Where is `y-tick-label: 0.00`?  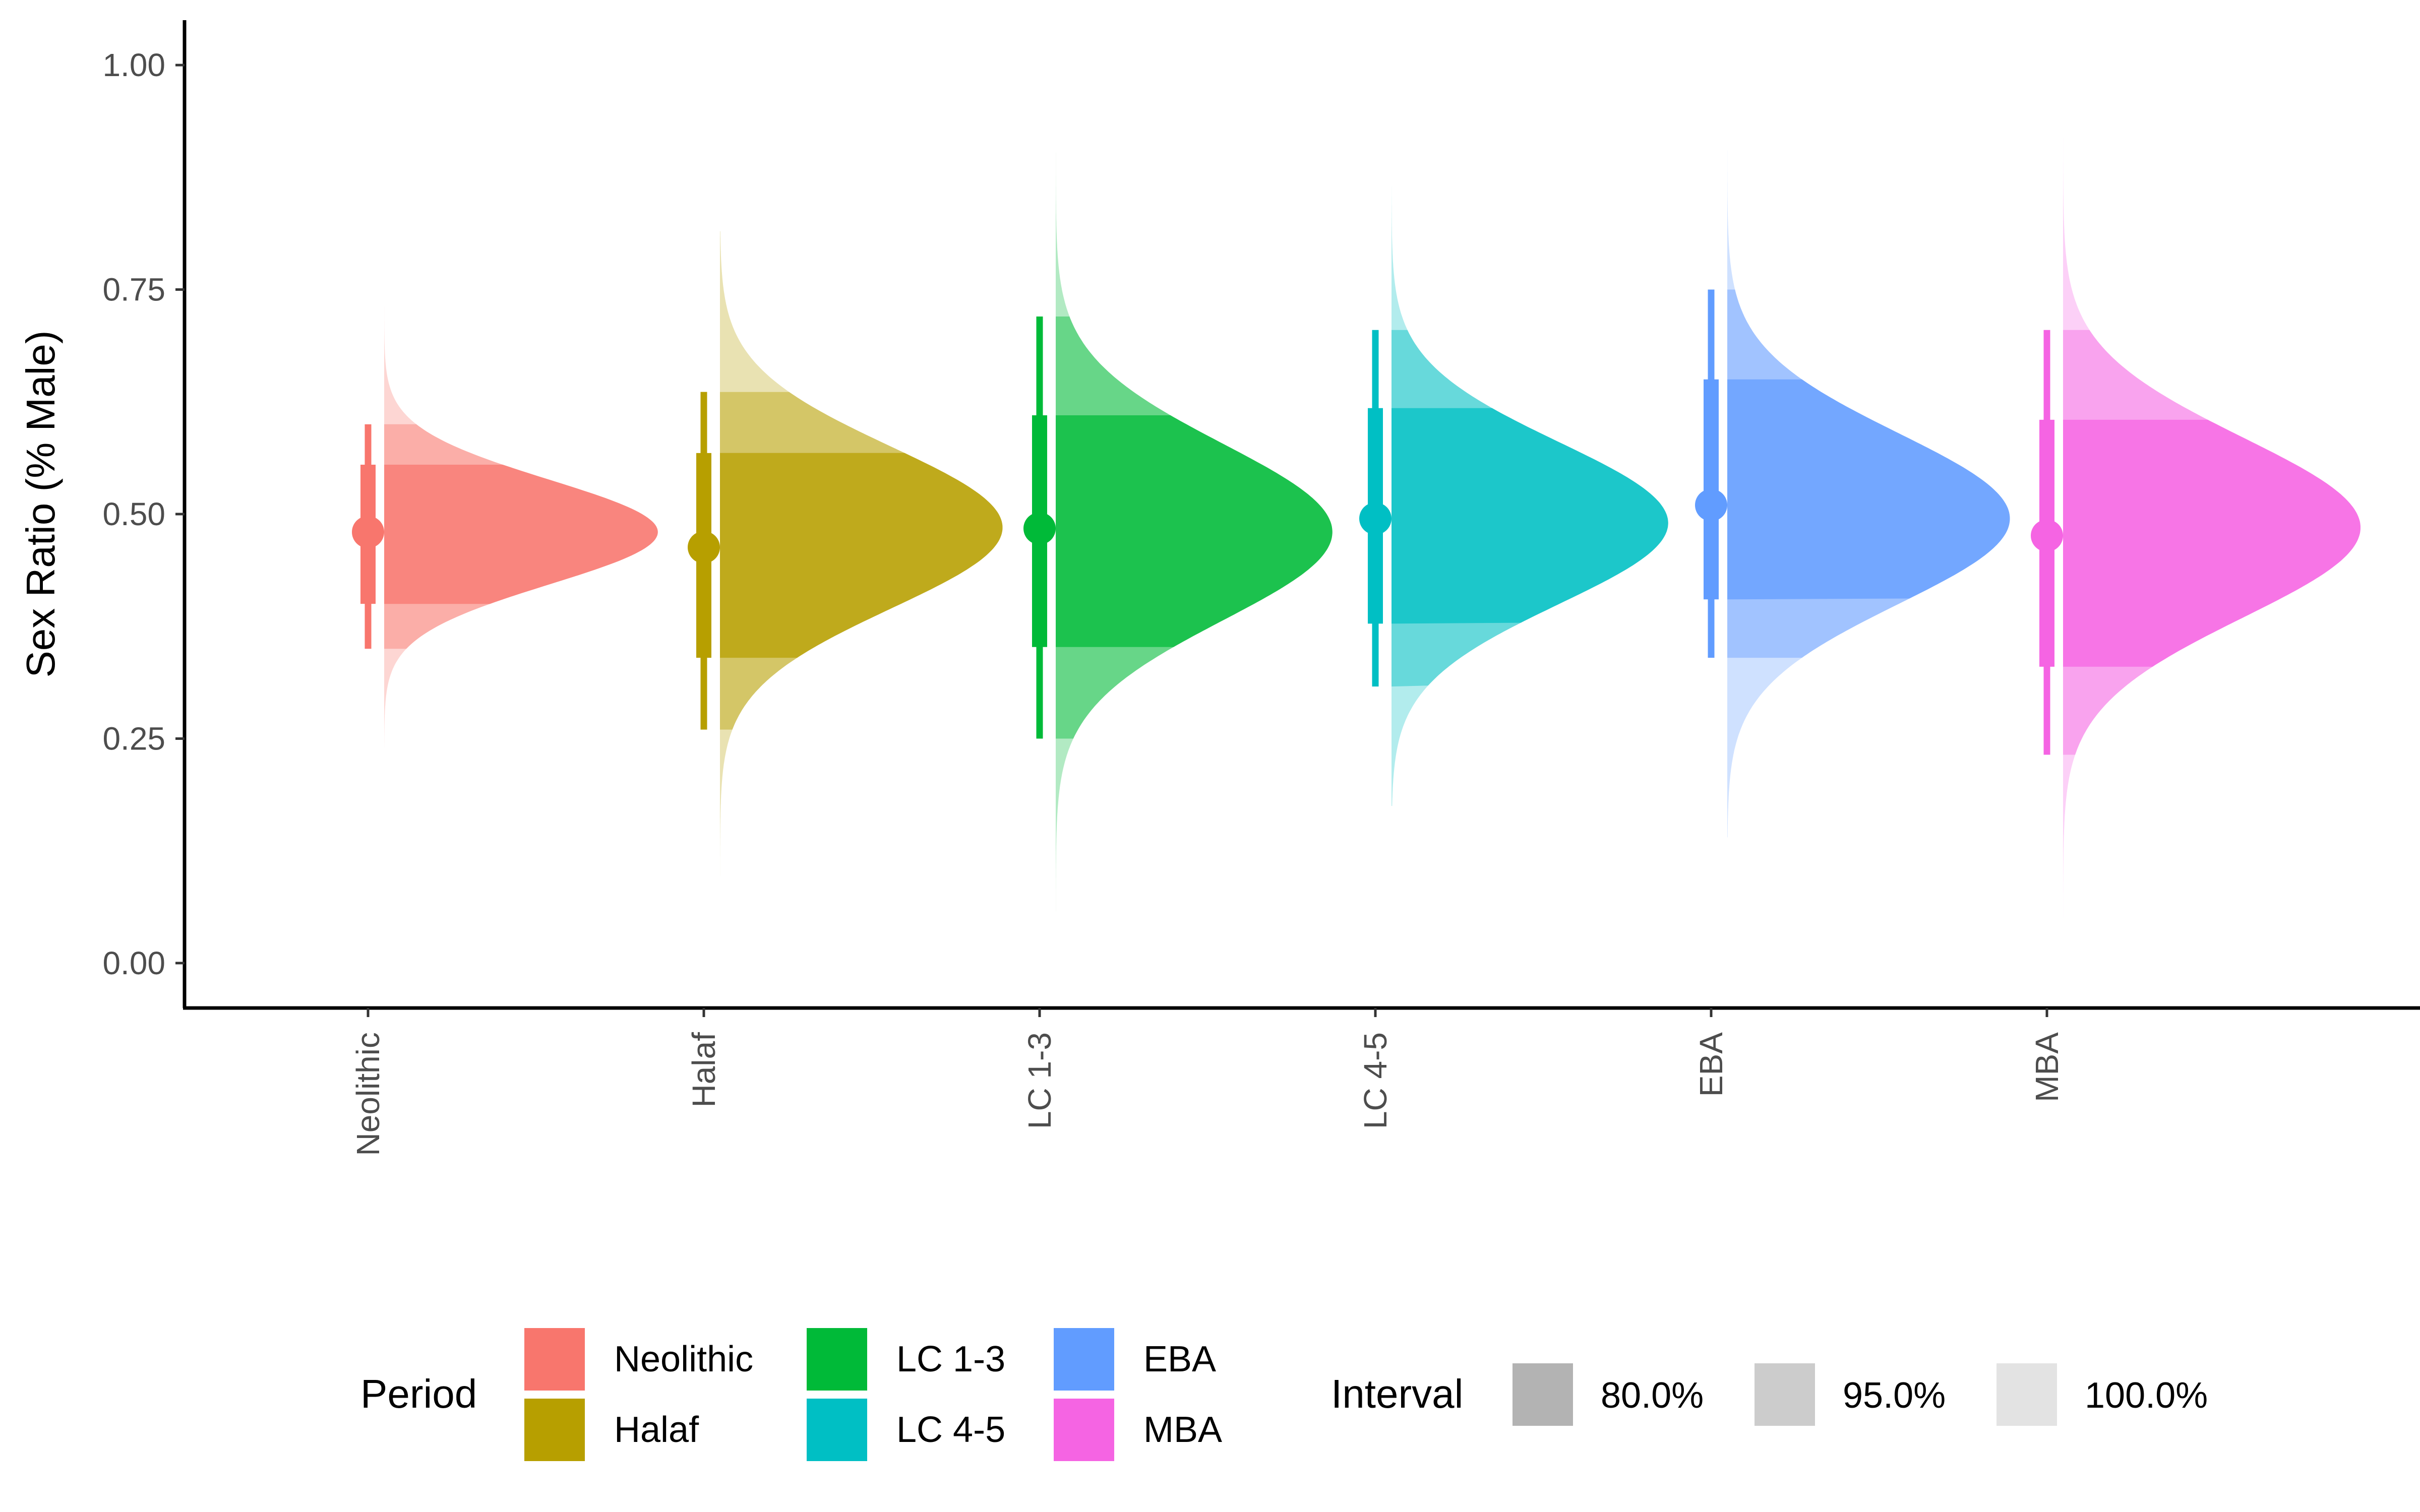 y-tick-label: 0.00 is located at coordinates (133, 963).